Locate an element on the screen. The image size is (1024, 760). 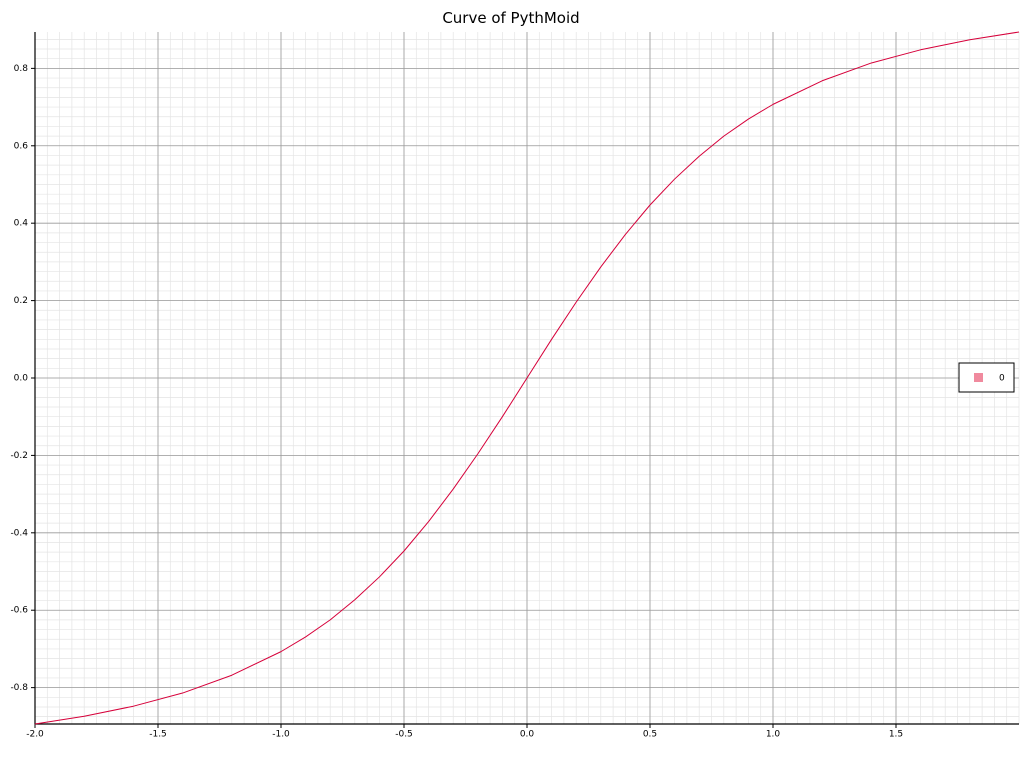
y-tick-label: 0.8 is located at coordinates (21, 69).